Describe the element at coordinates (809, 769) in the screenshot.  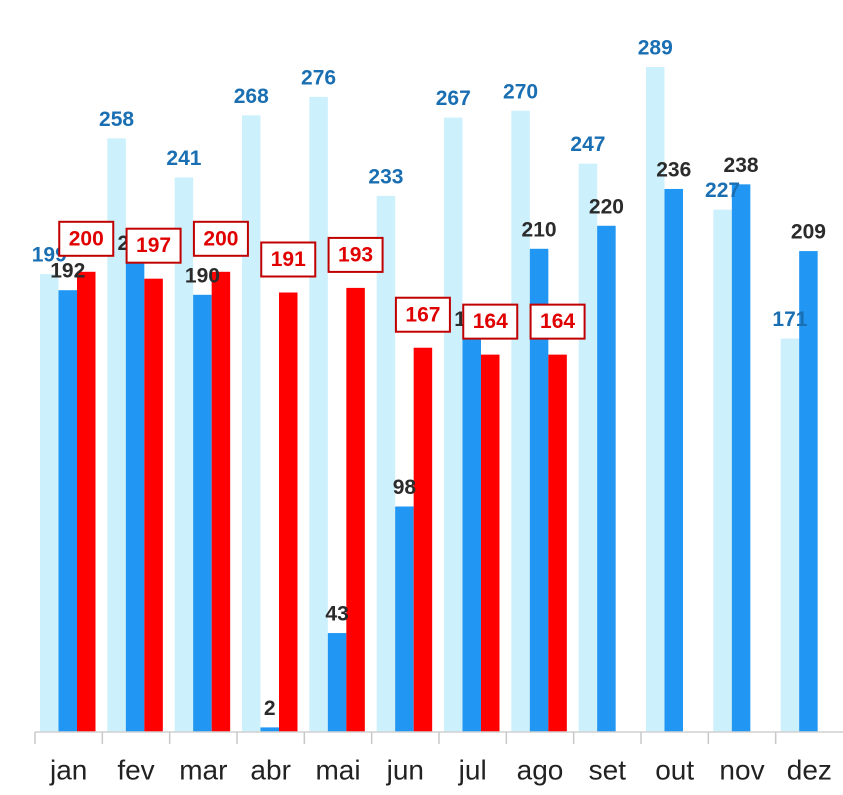
I see `x-tick-label: dez` at that location.